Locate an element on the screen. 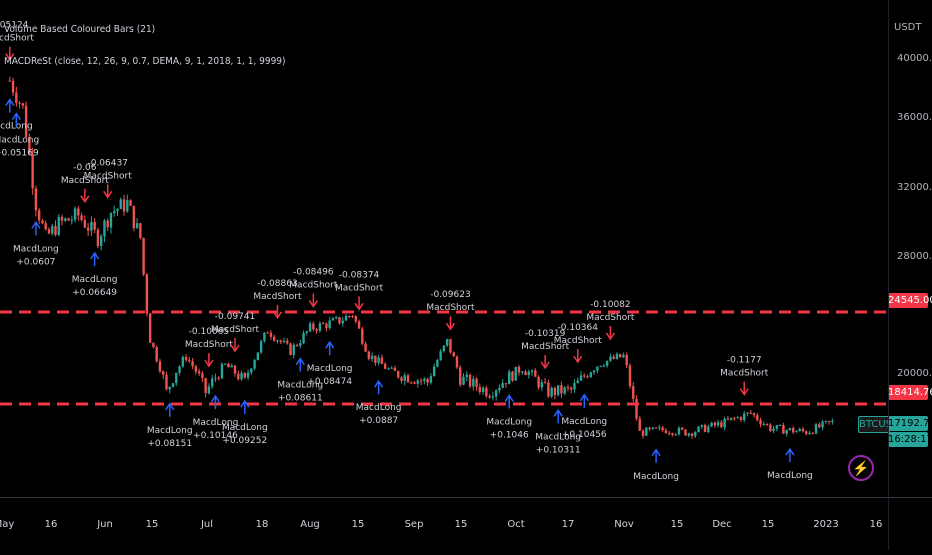 This screenshot has width=932, height=555. volume-study-legend: Volume Based Coloured Bars (21) is located at coordinates (80, 29).